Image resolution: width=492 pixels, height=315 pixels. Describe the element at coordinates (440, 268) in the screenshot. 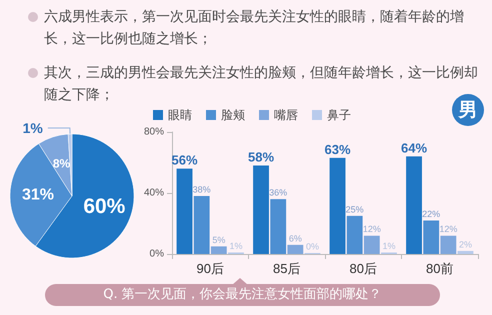

I see `x-tick-label: 80前` at that location.